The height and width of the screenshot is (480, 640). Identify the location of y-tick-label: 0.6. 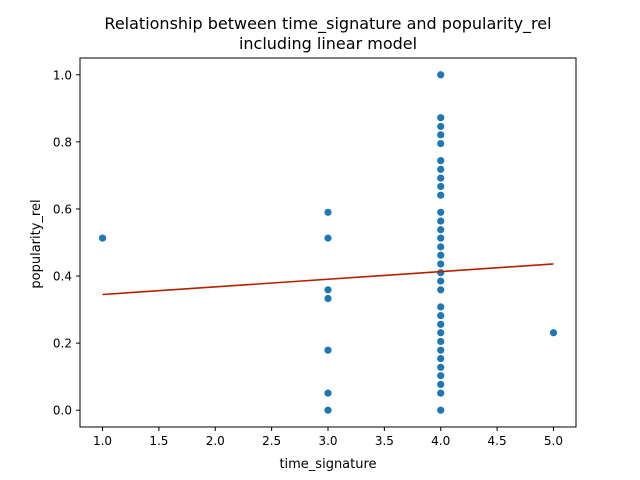
(62, 209).